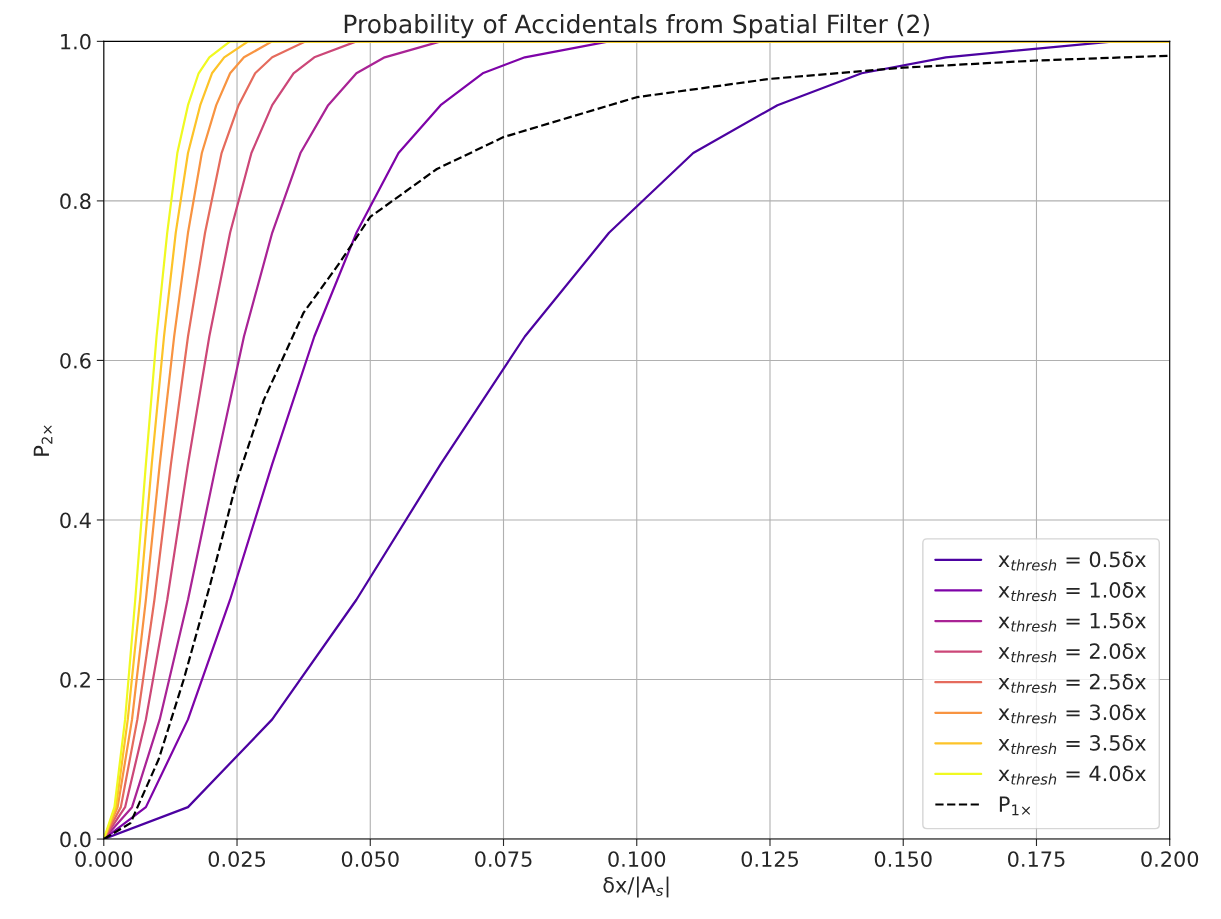 The height and width of the screenshot is (919, 1221). Describe the element at coordinates (1072, 592) in the screenshot. I see `legend-label: x$_{thresh}$ = 1.0δx` at that location.